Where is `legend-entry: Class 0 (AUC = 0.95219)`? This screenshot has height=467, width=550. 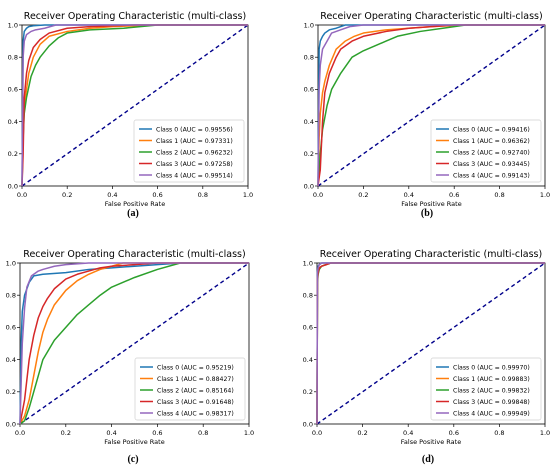 legend-entry: Class 0 (AUC = 0.95219) is located at coordinates (195, 367).